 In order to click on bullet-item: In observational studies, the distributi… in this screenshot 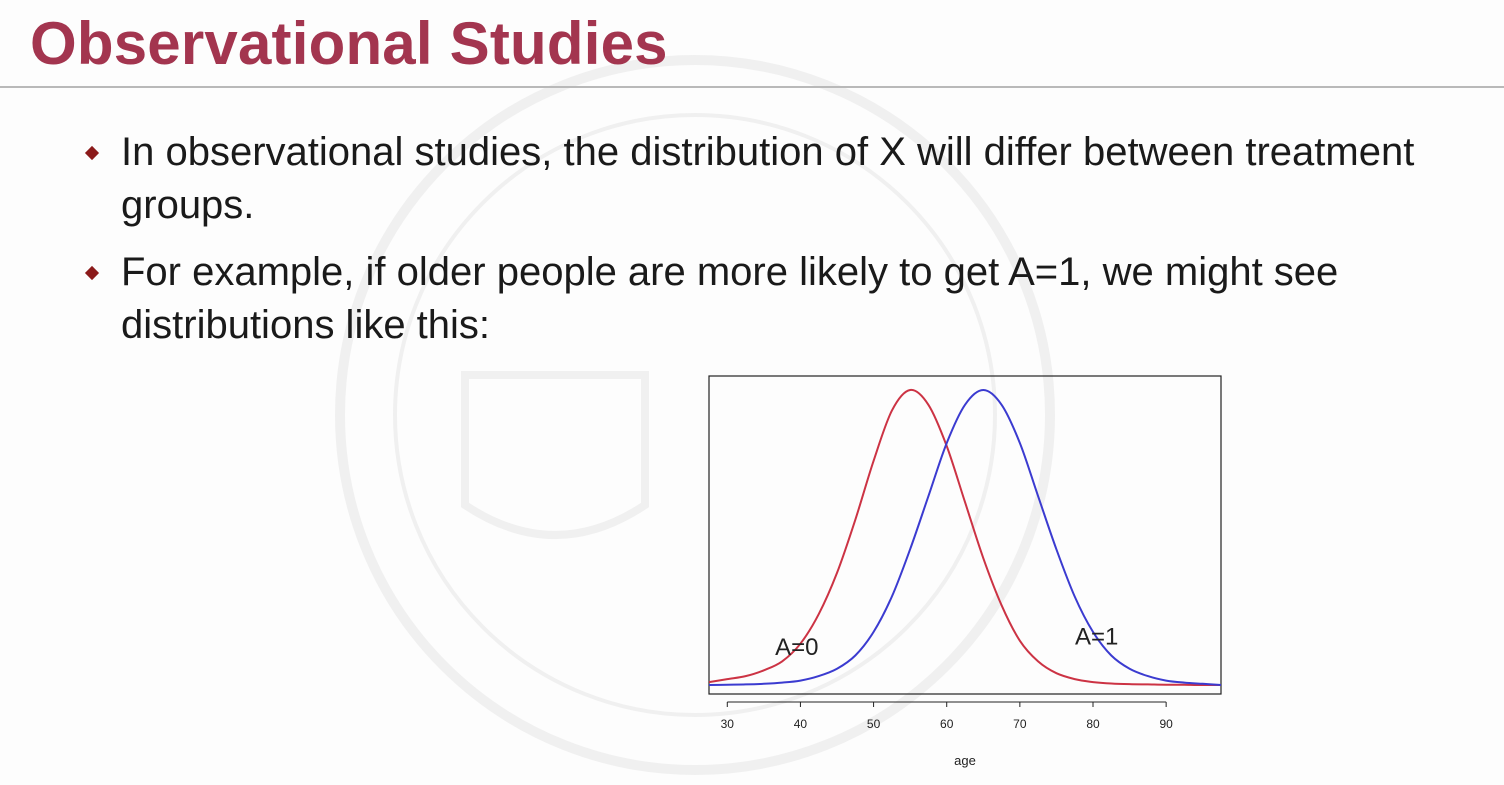, I will do `click(764, 179)`.